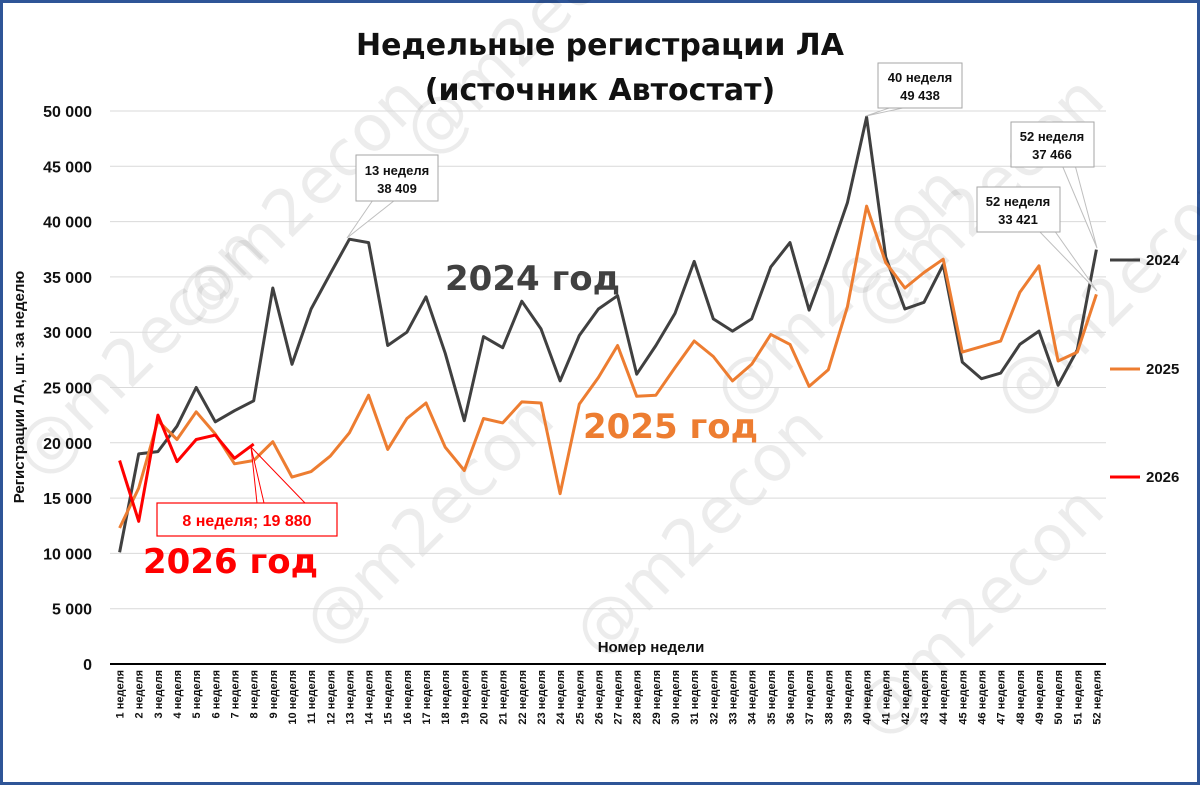 The width and height of the screenshot is (1200, 785). What do you see at coordinates (714, 697) in the screenshot?
I see `x-tick-label: 32 неделя` at bounding box center [714, 697].